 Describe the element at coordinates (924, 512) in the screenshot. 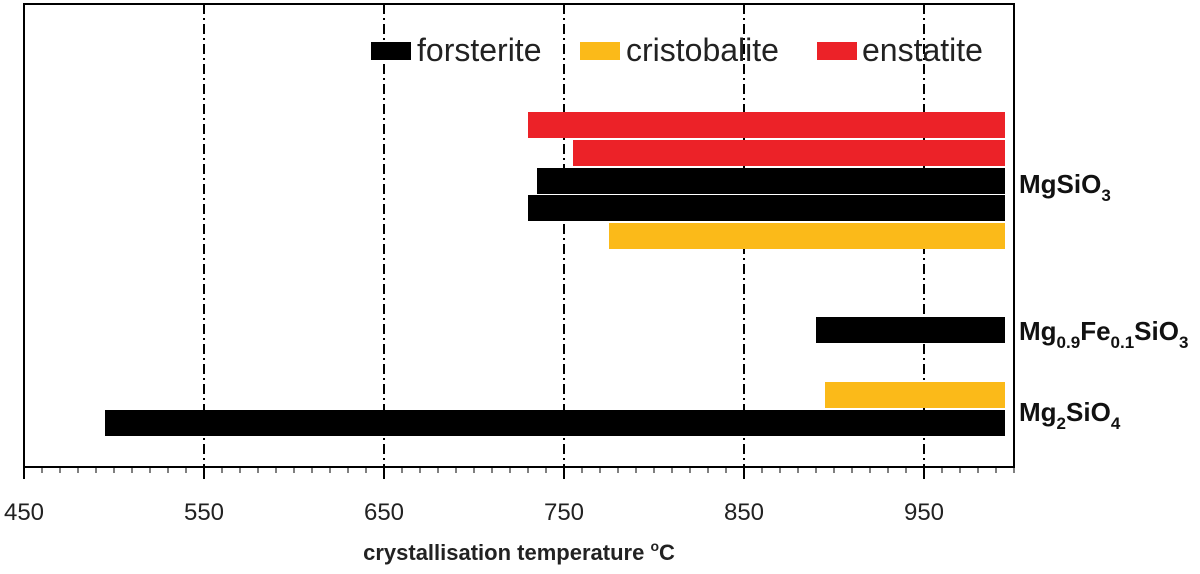

I see `x-tick-label-950: 950` at that location.